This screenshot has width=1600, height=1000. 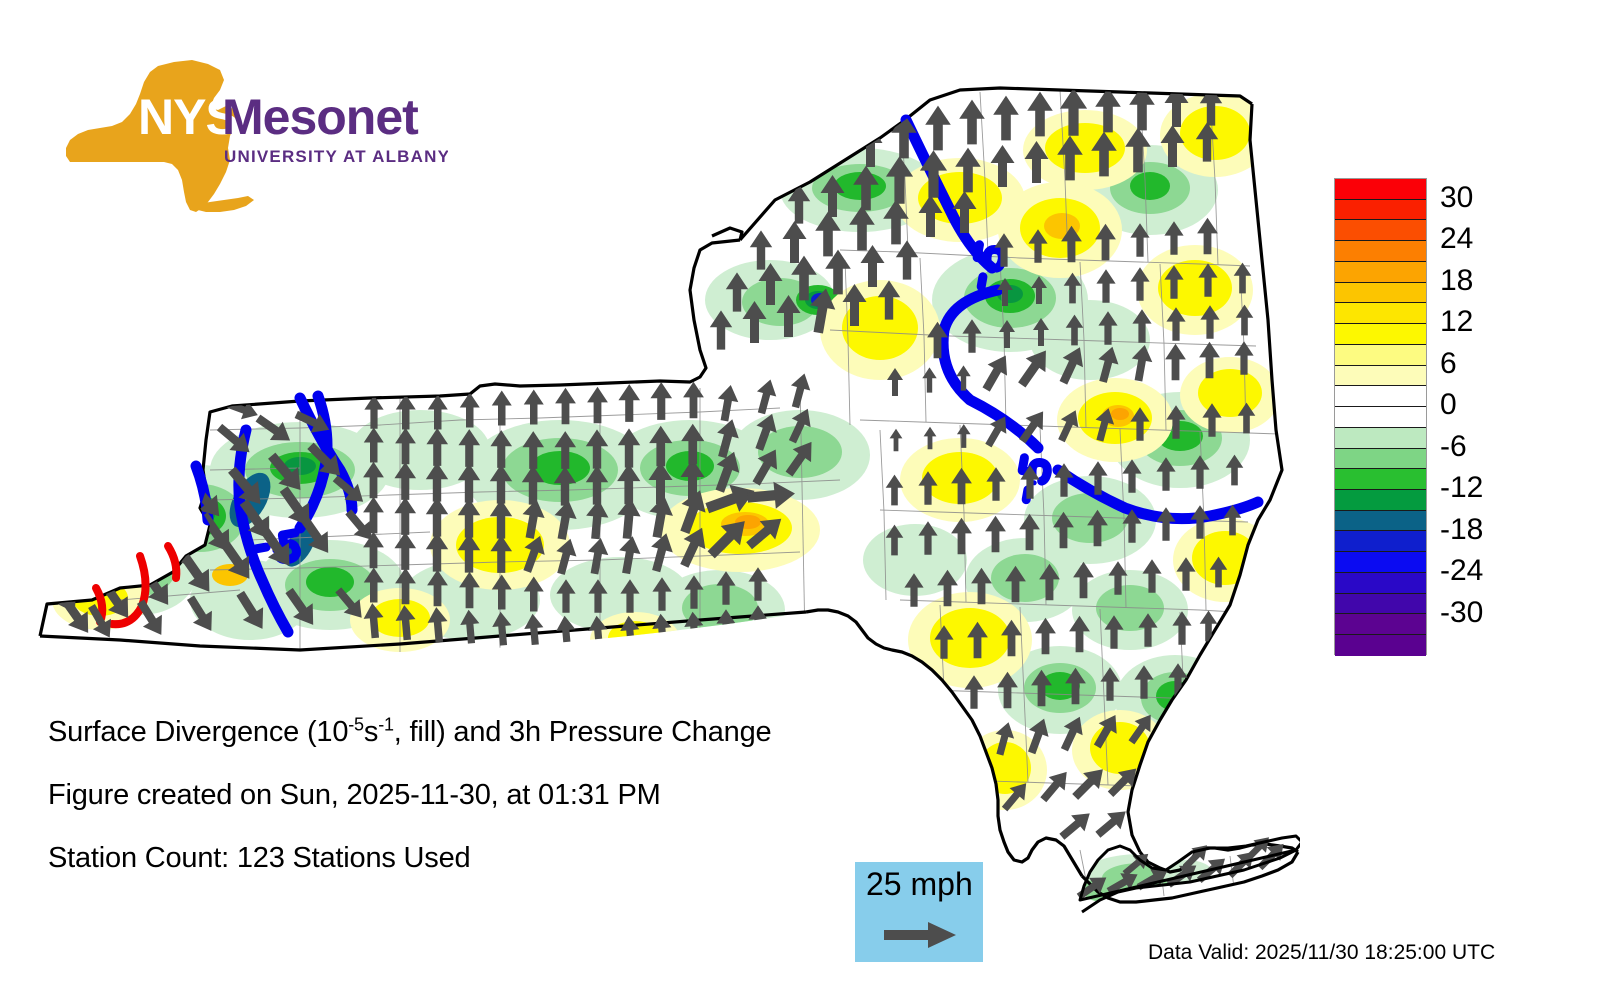 What do you see at coordinates (1322, 952) in the screenshot?
I see `data-valid-timestamp: Data Valid: 2025/11/30 18:25:00 UTC` at bounding box center [1322, 952].